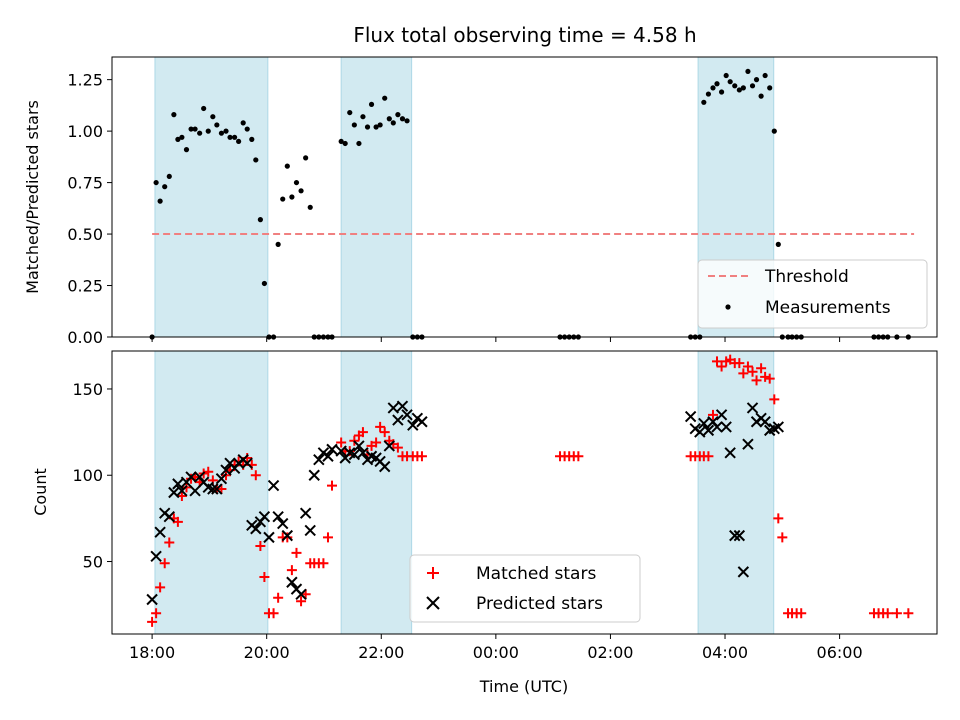 The height and width of the screenshot is (720, 960). What do you see at coordinates (152, 652) in the screenshot?
I see `x-tick-label: 18:00` at bounding box center [152, 652].